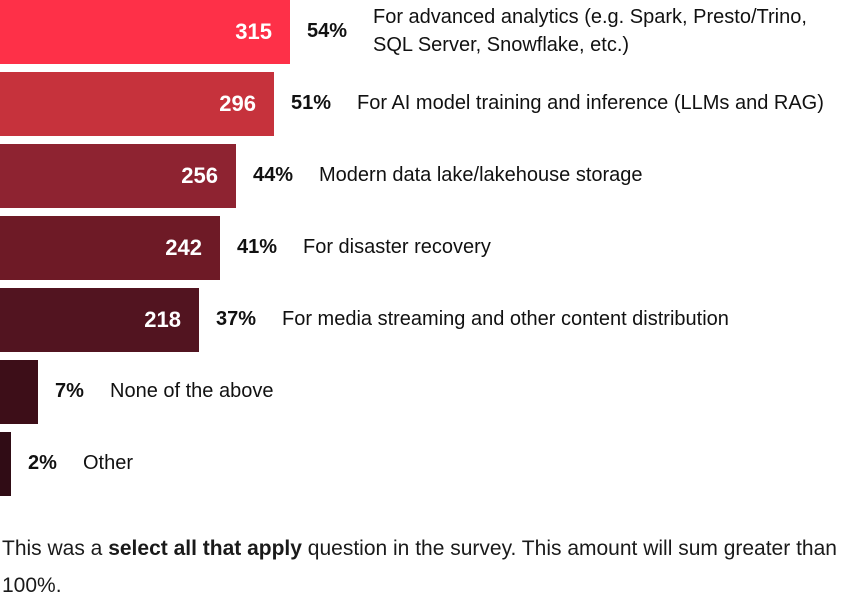 The height and width of the screenshot is (604, 854). I want to click on bar-percent-label: 51%, so click(311, 103).